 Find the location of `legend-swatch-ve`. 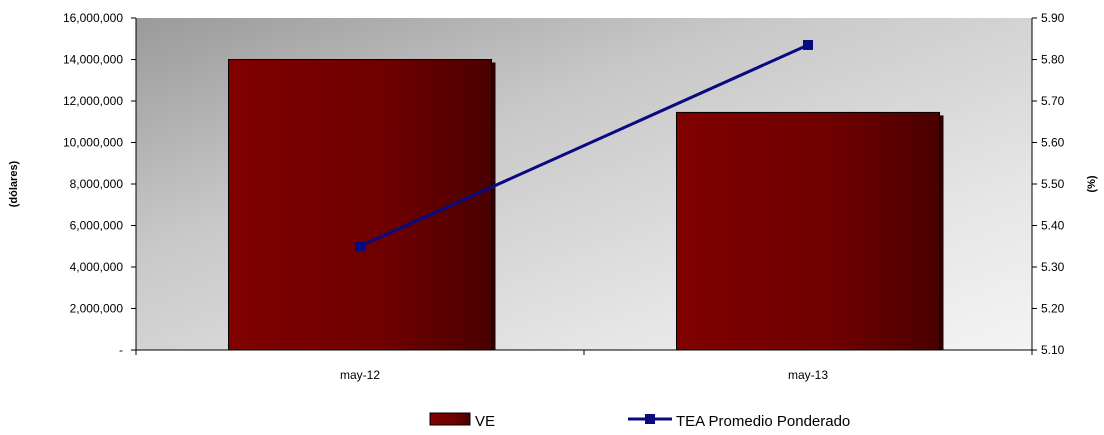

legend-swatch-ve is located at coordinates (450, 419).